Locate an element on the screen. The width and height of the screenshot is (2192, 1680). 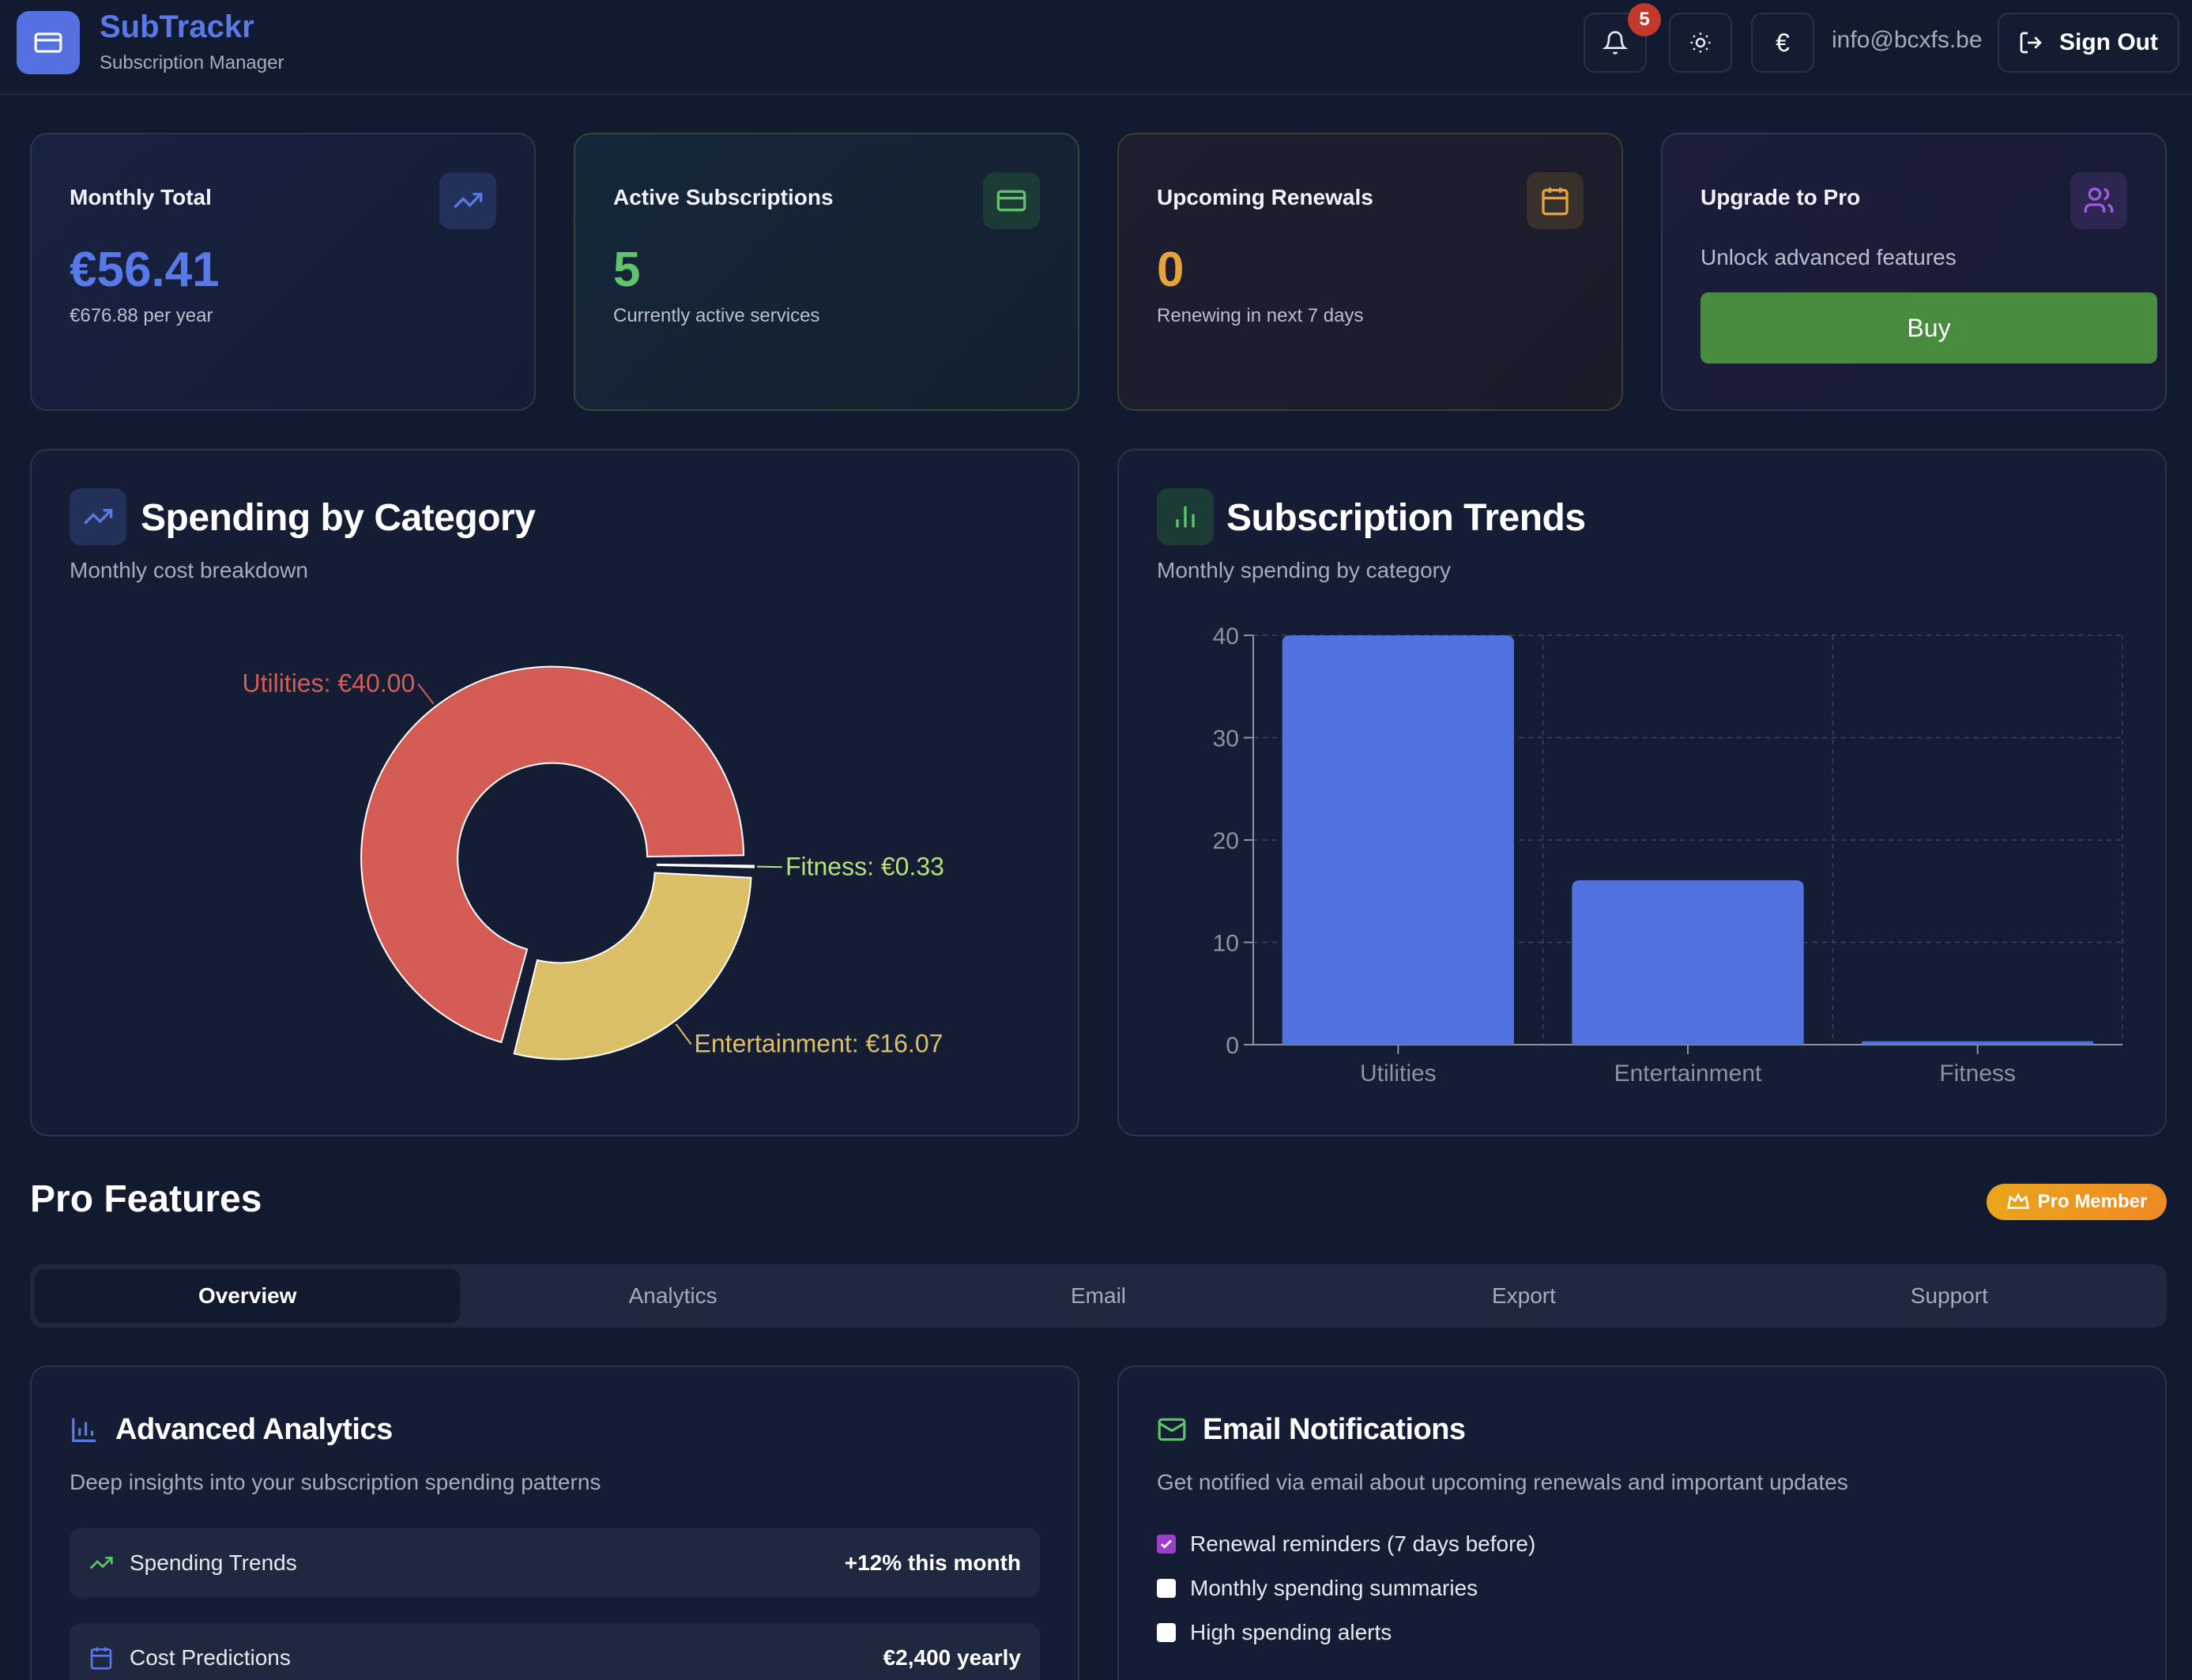
logo is located at coordinates (48, 42).